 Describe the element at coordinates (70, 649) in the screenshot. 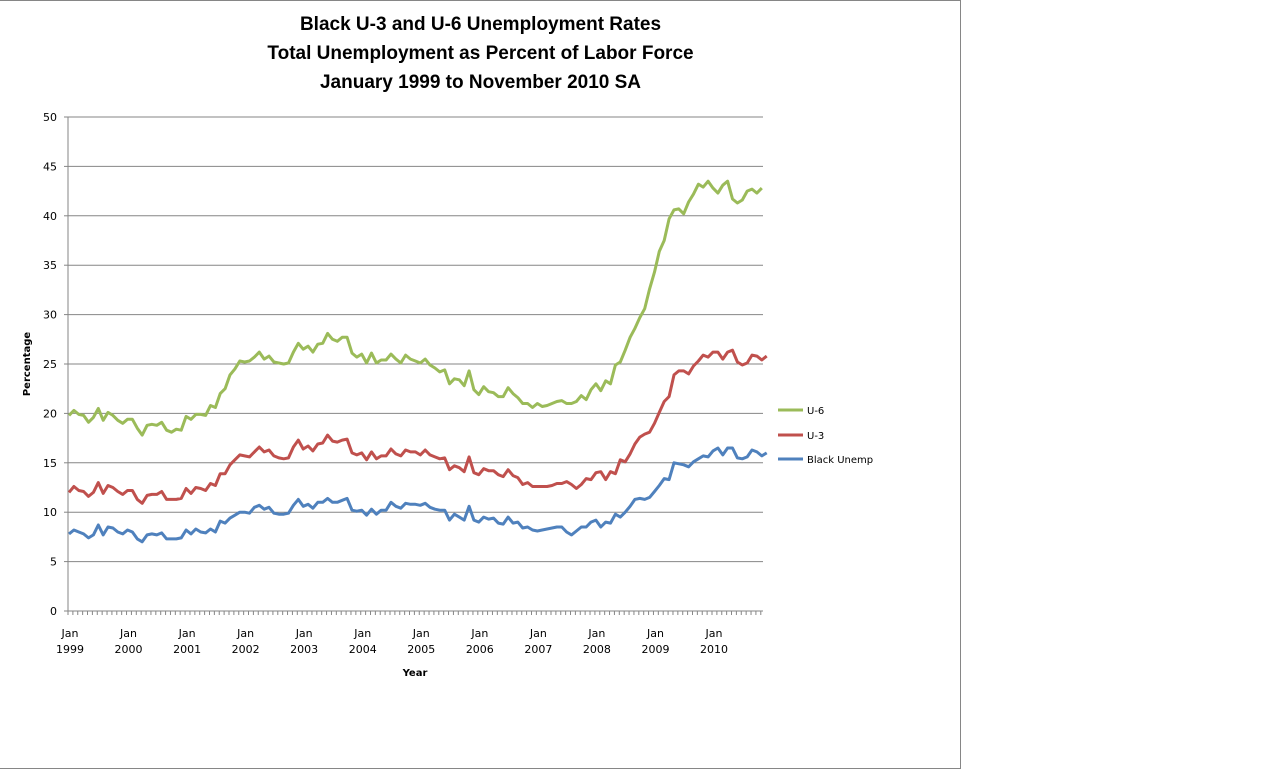

I see `x-tick-label-year: 1999` at that location.